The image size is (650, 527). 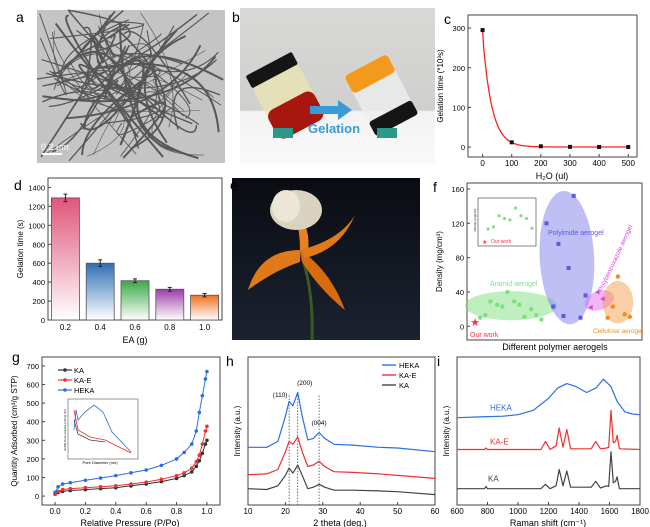 I want to click on y-tick-label: 1000, so click(x=36, y=225).